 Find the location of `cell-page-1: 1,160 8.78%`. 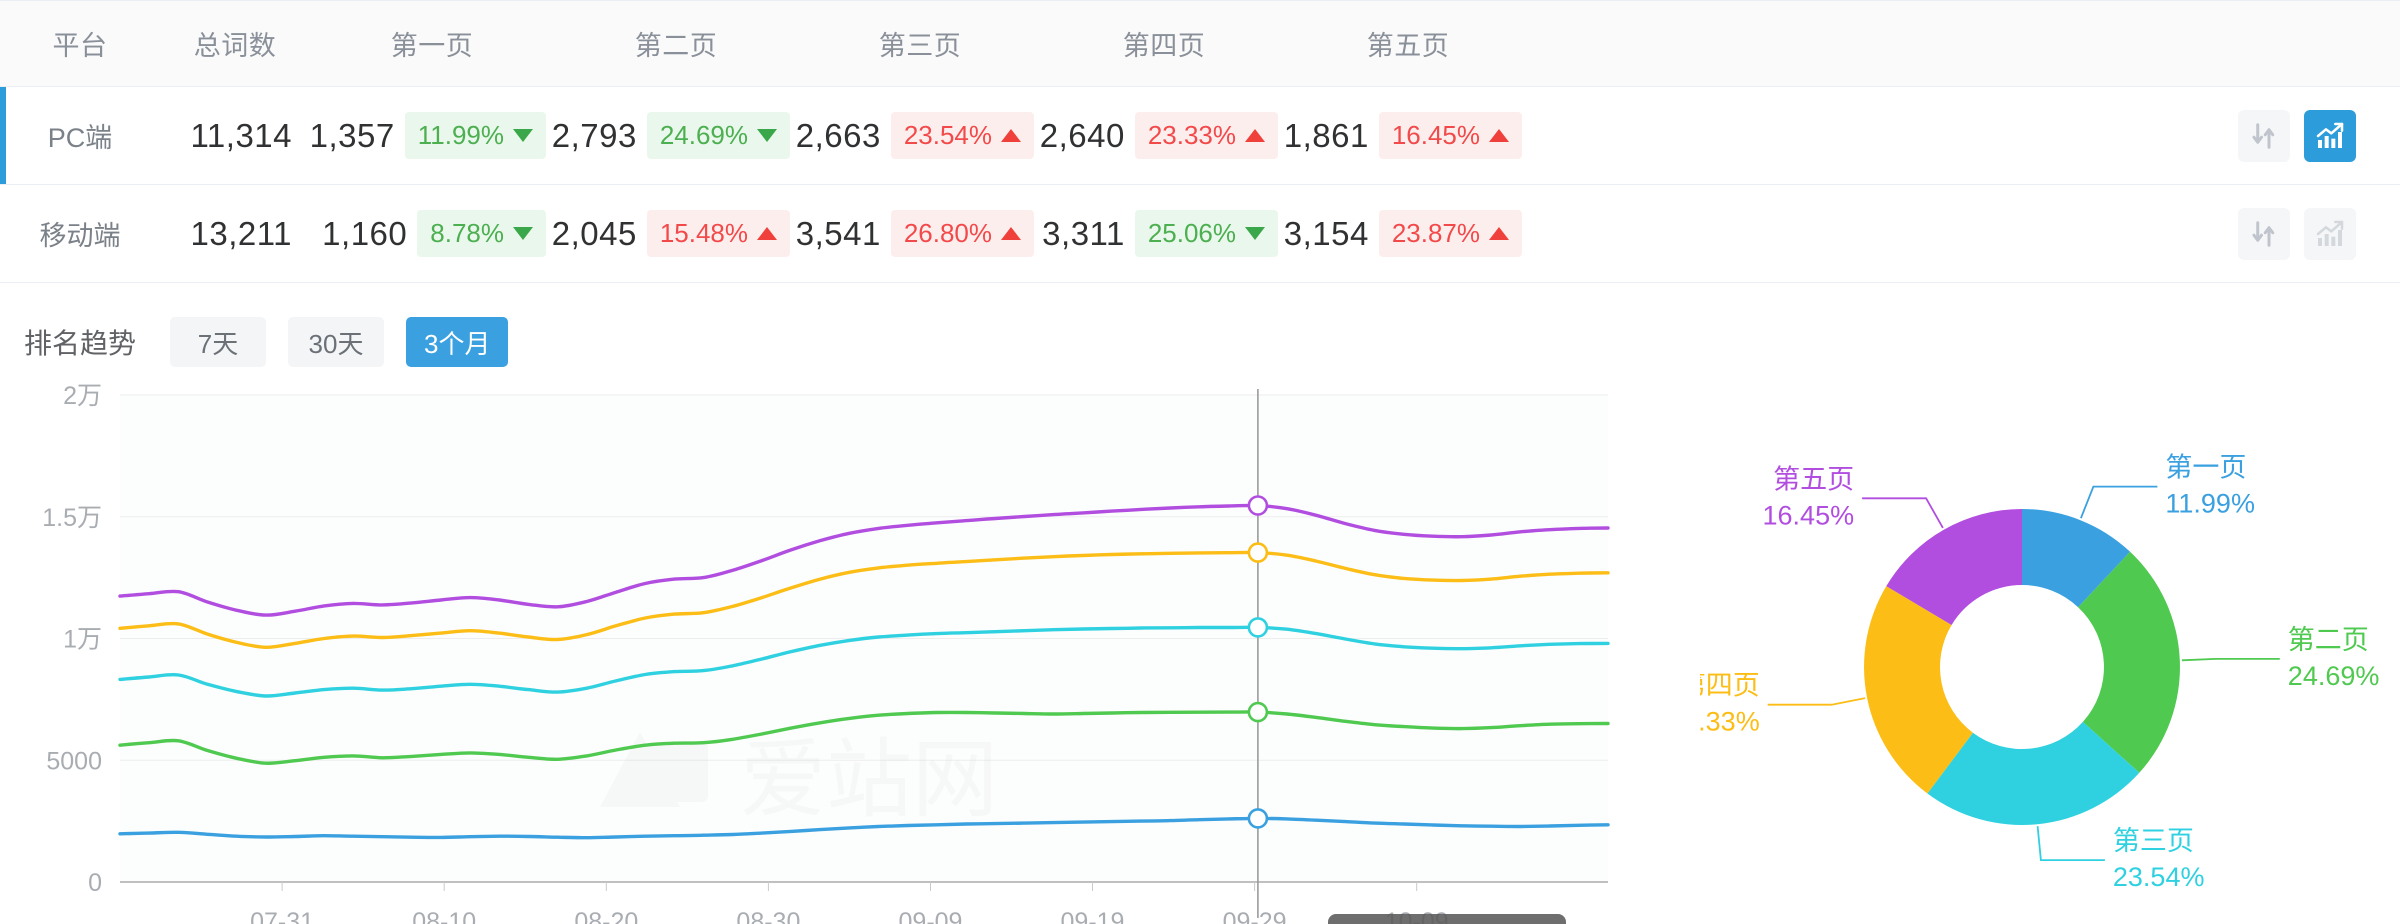

cell-page-1: 1,160 8.78% is located at coordinates (432, 233).